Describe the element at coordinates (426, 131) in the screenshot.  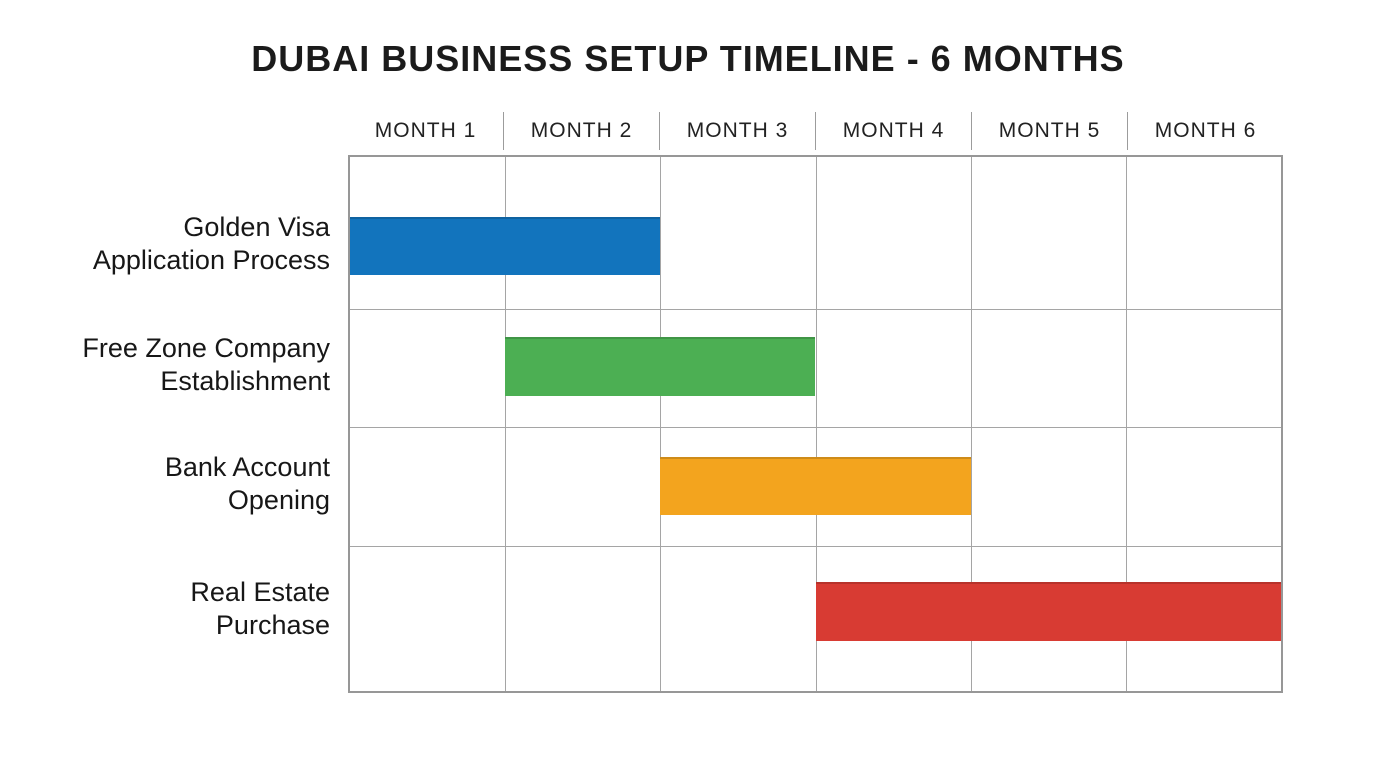
I see `month-header-1: MONTH 1` at that location.